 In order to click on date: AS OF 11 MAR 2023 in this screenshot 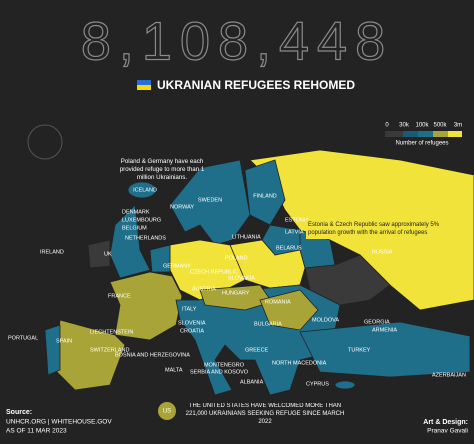, I will do `click(36, 431)`.